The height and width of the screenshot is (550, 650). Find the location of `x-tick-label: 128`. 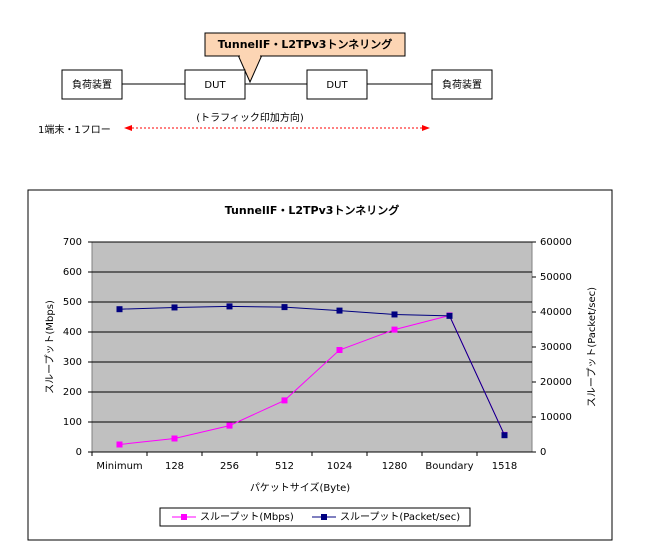

x-tick-label: 128 is located at coordinates (174, 466).